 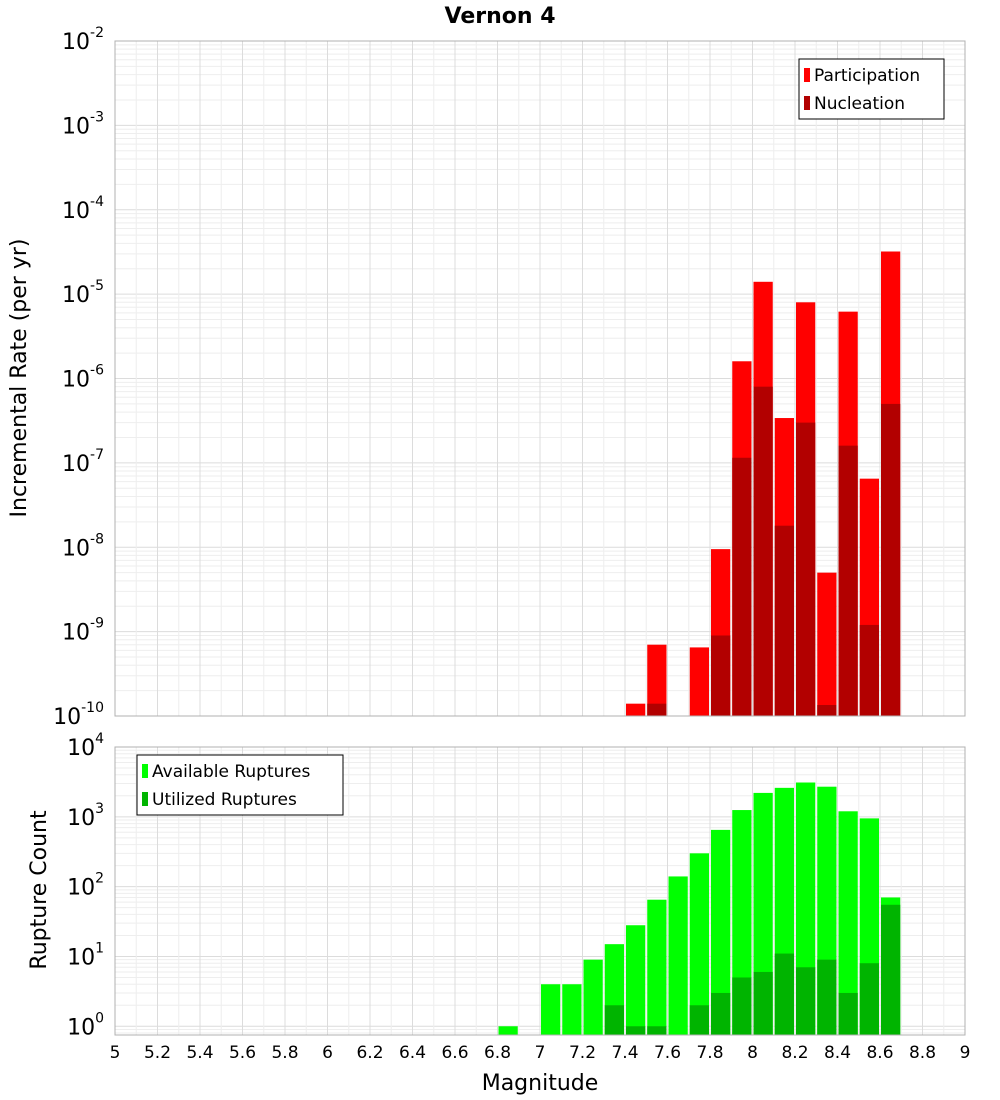 I want to click on x-tick-label: 7.2, so click(x=582, y=1053).